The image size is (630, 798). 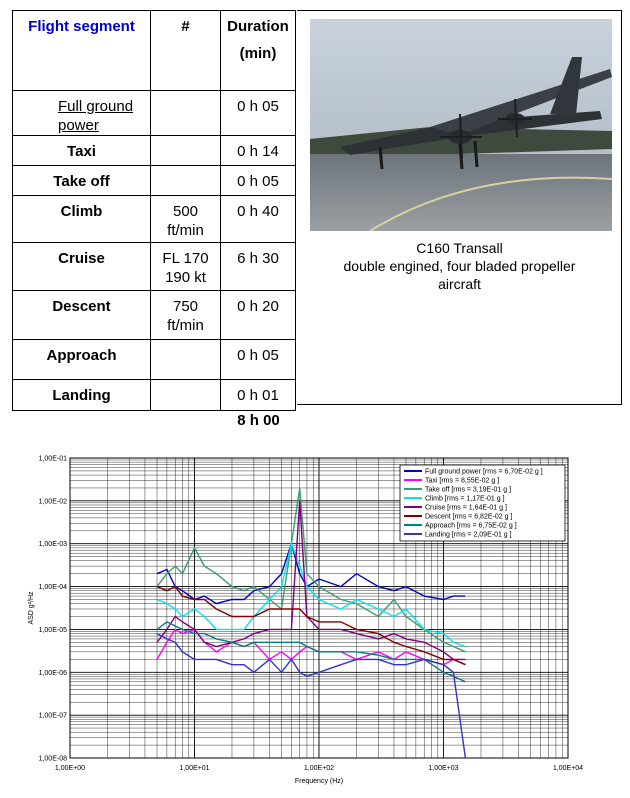 What do you see at coordinates (185, 50) in the screenshot?
I see `header-rate: #` at bounding box center [185, 50].